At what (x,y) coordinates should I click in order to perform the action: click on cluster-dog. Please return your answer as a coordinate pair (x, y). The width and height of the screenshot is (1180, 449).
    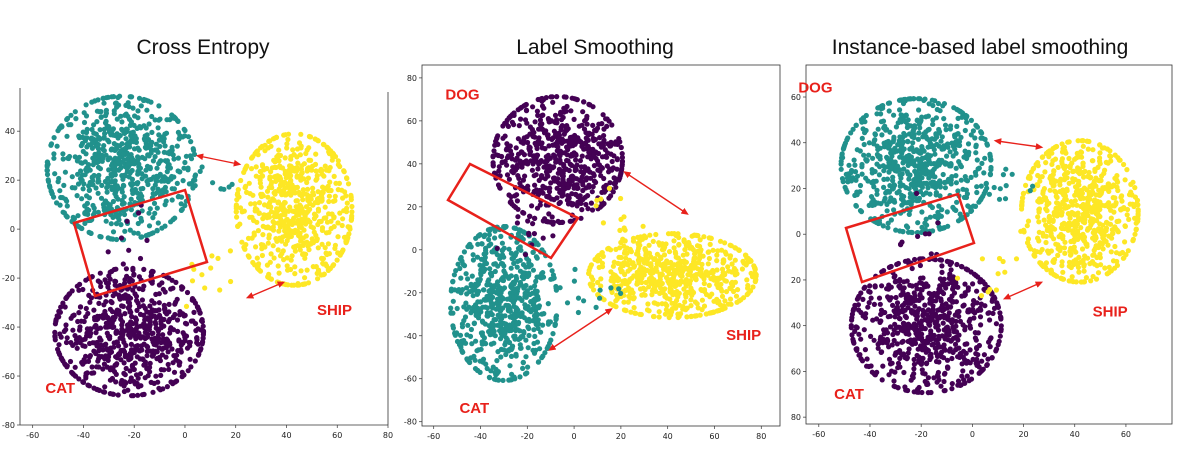
    Looking at the image, I should click on (916, 166).